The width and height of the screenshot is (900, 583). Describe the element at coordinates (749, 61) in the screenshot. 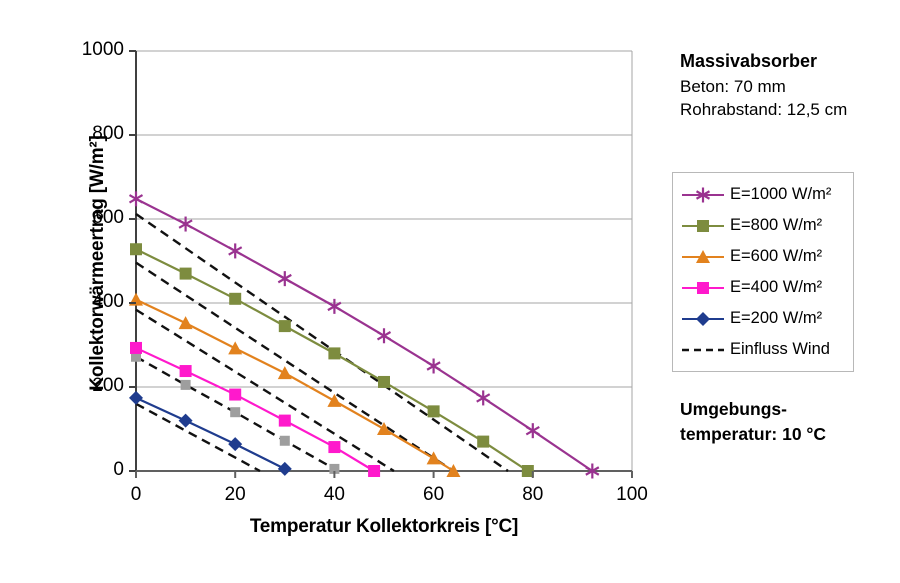

I see `annotation-title: Massivabsorber` at that location.